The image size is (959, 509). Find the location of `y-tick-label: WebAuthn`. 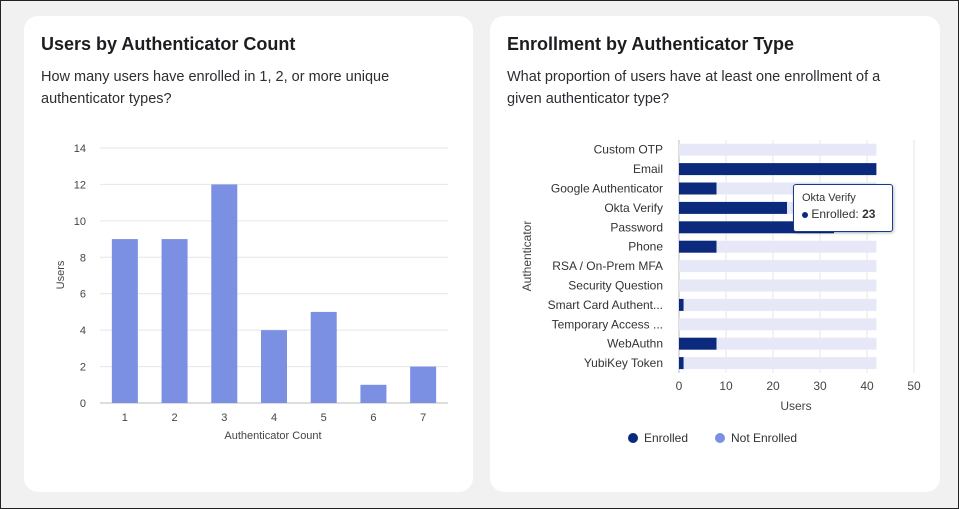

y-tick-label: WebAuthn is located at coordinates (635, 344).